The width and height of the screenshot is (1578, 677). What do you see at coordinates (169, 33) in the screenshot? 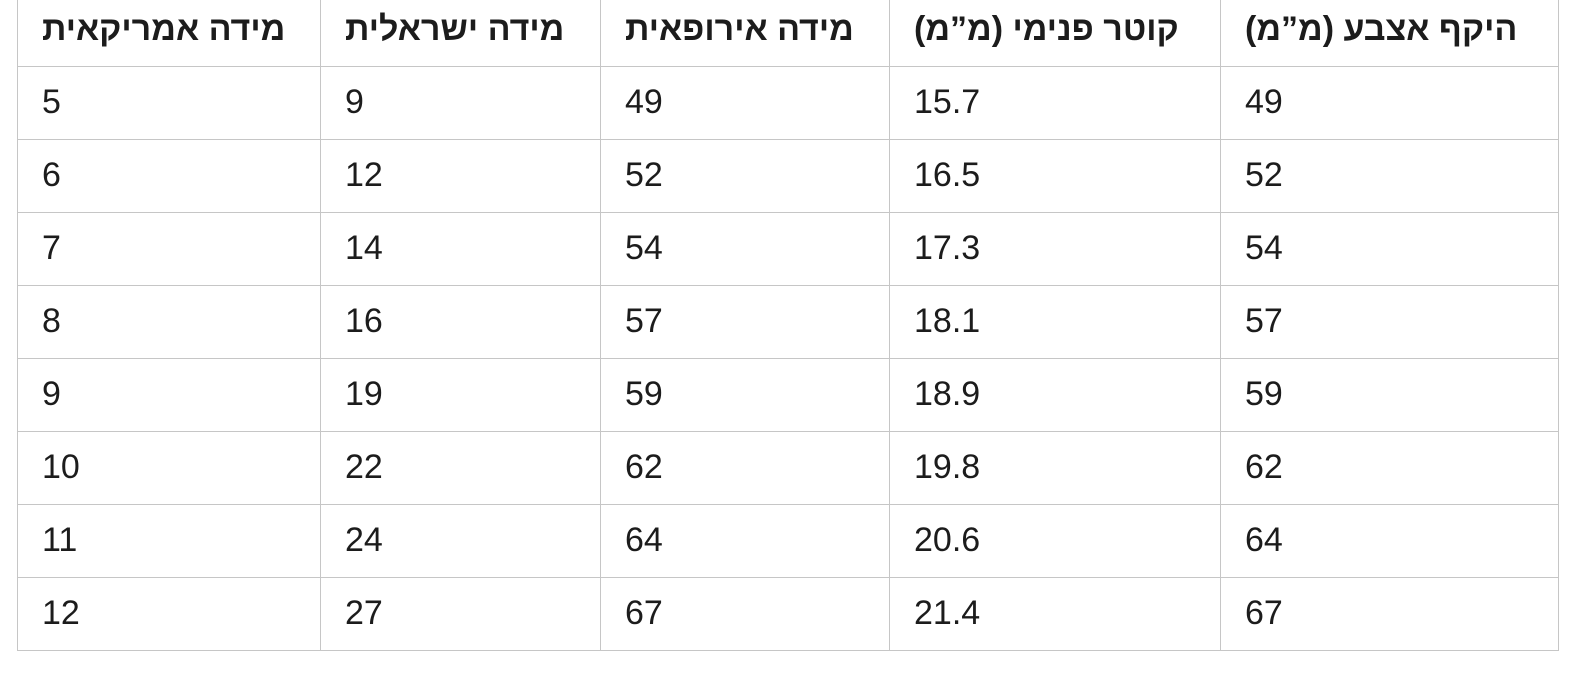
I see `header-cell: מידה אמריקאית` at bounding box center [169, 33].